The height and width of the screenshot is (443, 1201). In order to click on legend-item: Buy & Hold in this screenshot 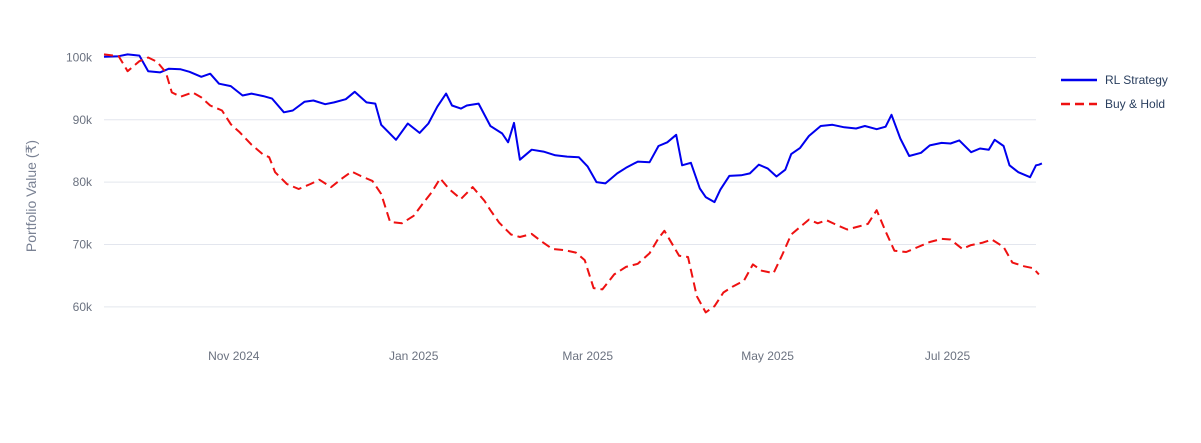, I will do `click(1113, 104)`.